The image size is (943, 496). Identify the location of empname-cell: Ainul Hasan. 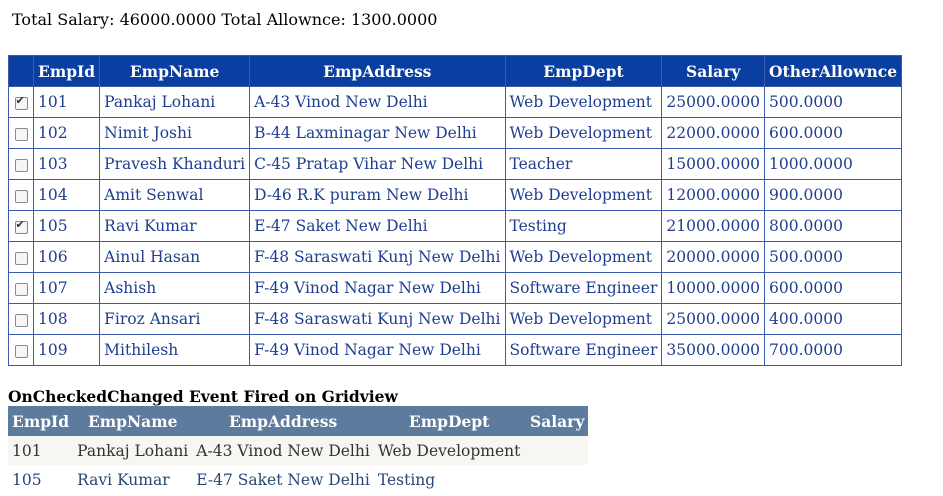
(175, 257).